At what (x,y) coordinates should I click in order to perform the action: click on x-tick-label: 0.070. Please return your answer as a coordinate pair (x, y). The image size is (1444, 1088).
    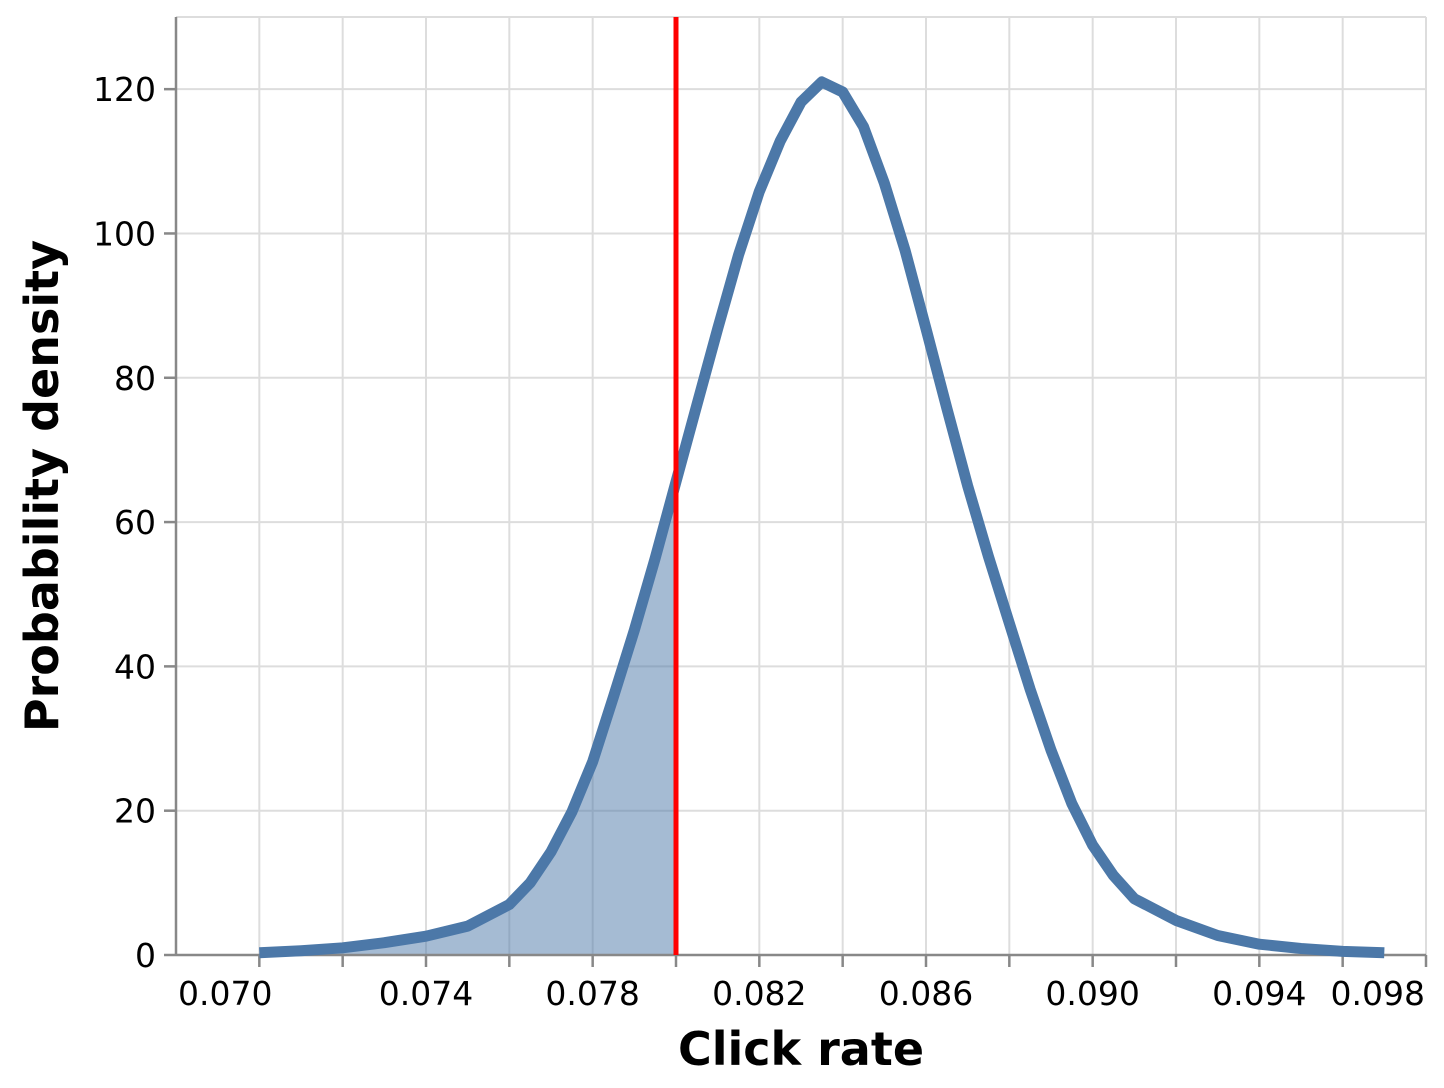
    Looking at the image, I should click on (225, 993).